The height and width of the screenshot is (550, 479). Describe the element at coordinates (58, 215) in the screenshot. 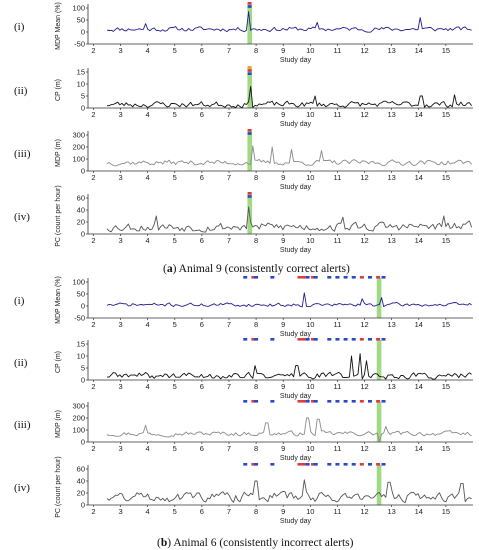

I see `y-axis-label: PC (count per hour)` at that location.